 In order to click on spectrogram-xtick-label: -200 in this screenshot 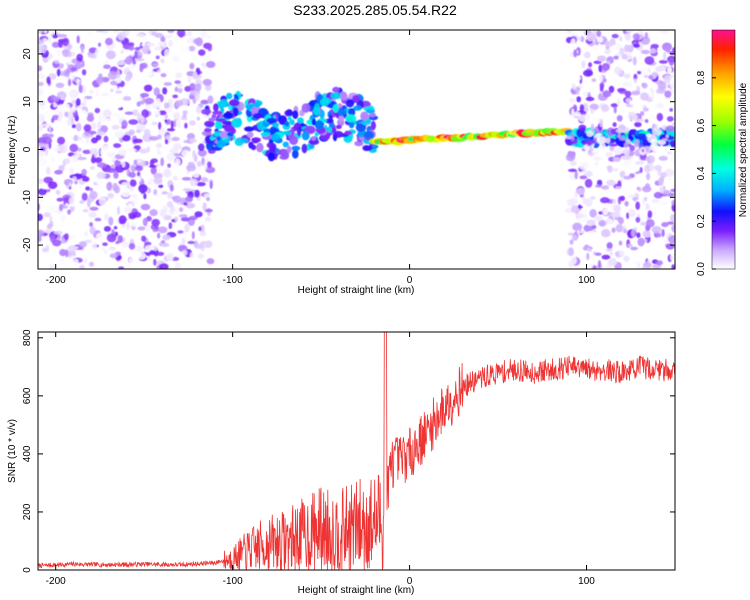, I will do `click(56, 280)`.